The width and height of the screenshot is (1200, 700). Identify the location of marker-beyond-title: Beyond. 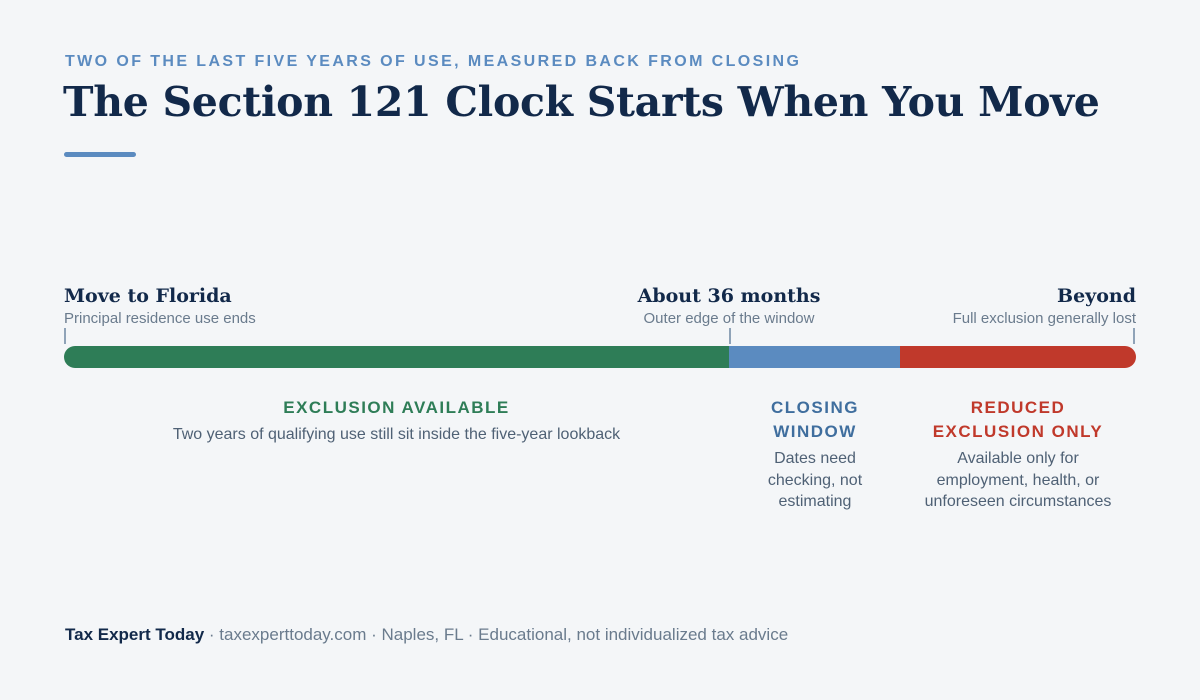
(1096, 296).